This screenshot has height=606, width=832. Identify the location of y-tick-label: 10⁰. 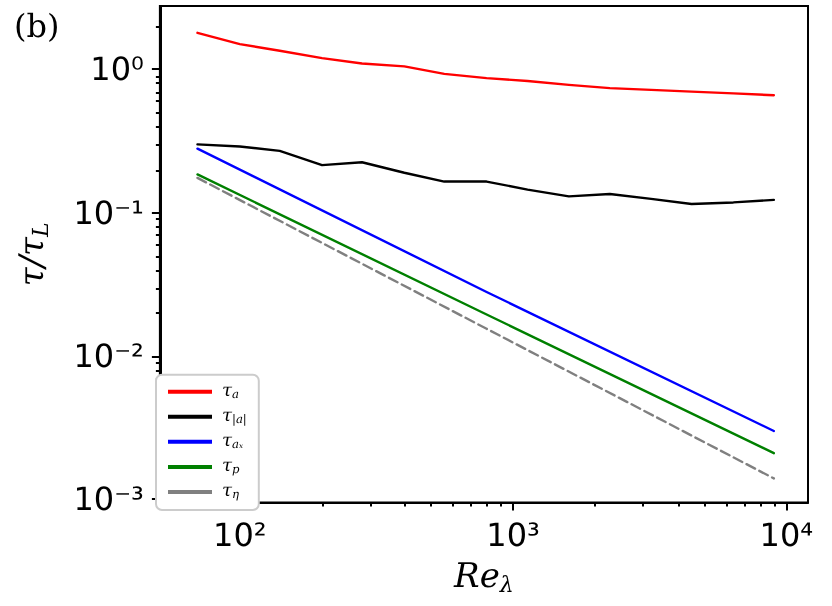
(117, 69).